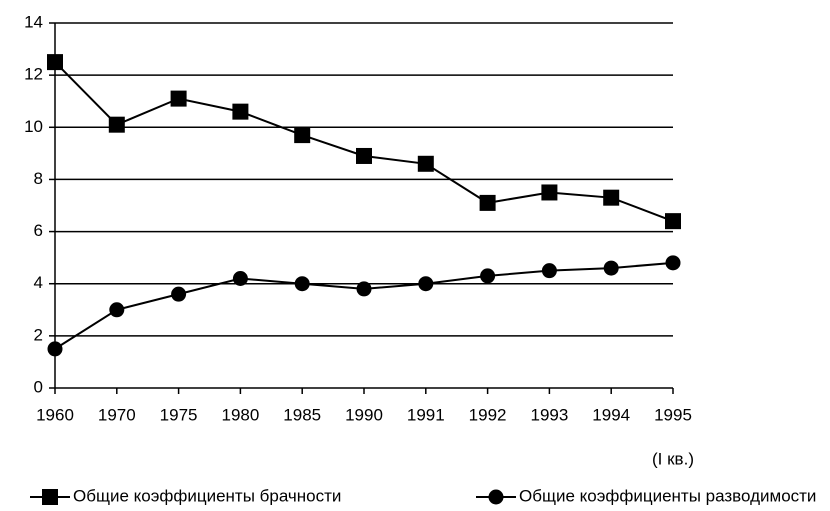  Describe the element at coordinates (33, 126) in the screenshot. I see `y-tick-label: 10` at that location.